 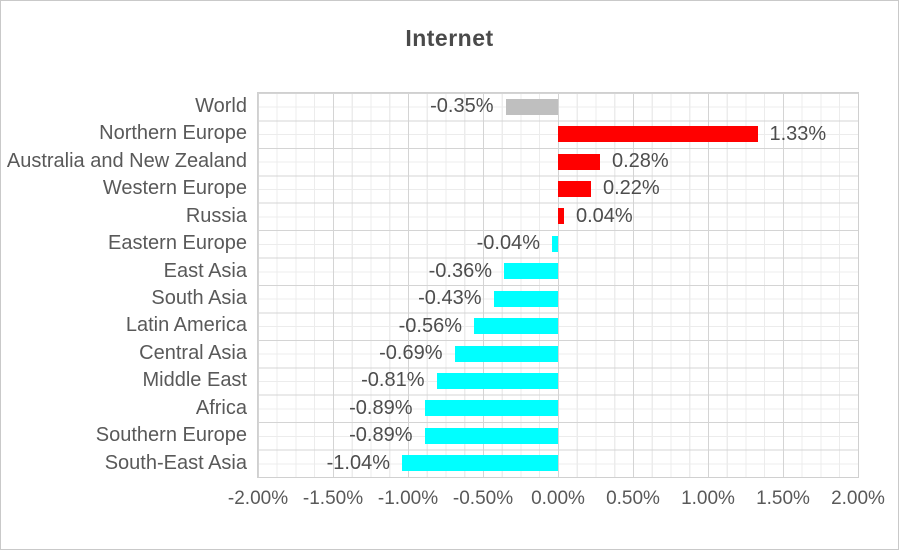 I want to click on category-label: Latin America, so click(x=186, y=325).